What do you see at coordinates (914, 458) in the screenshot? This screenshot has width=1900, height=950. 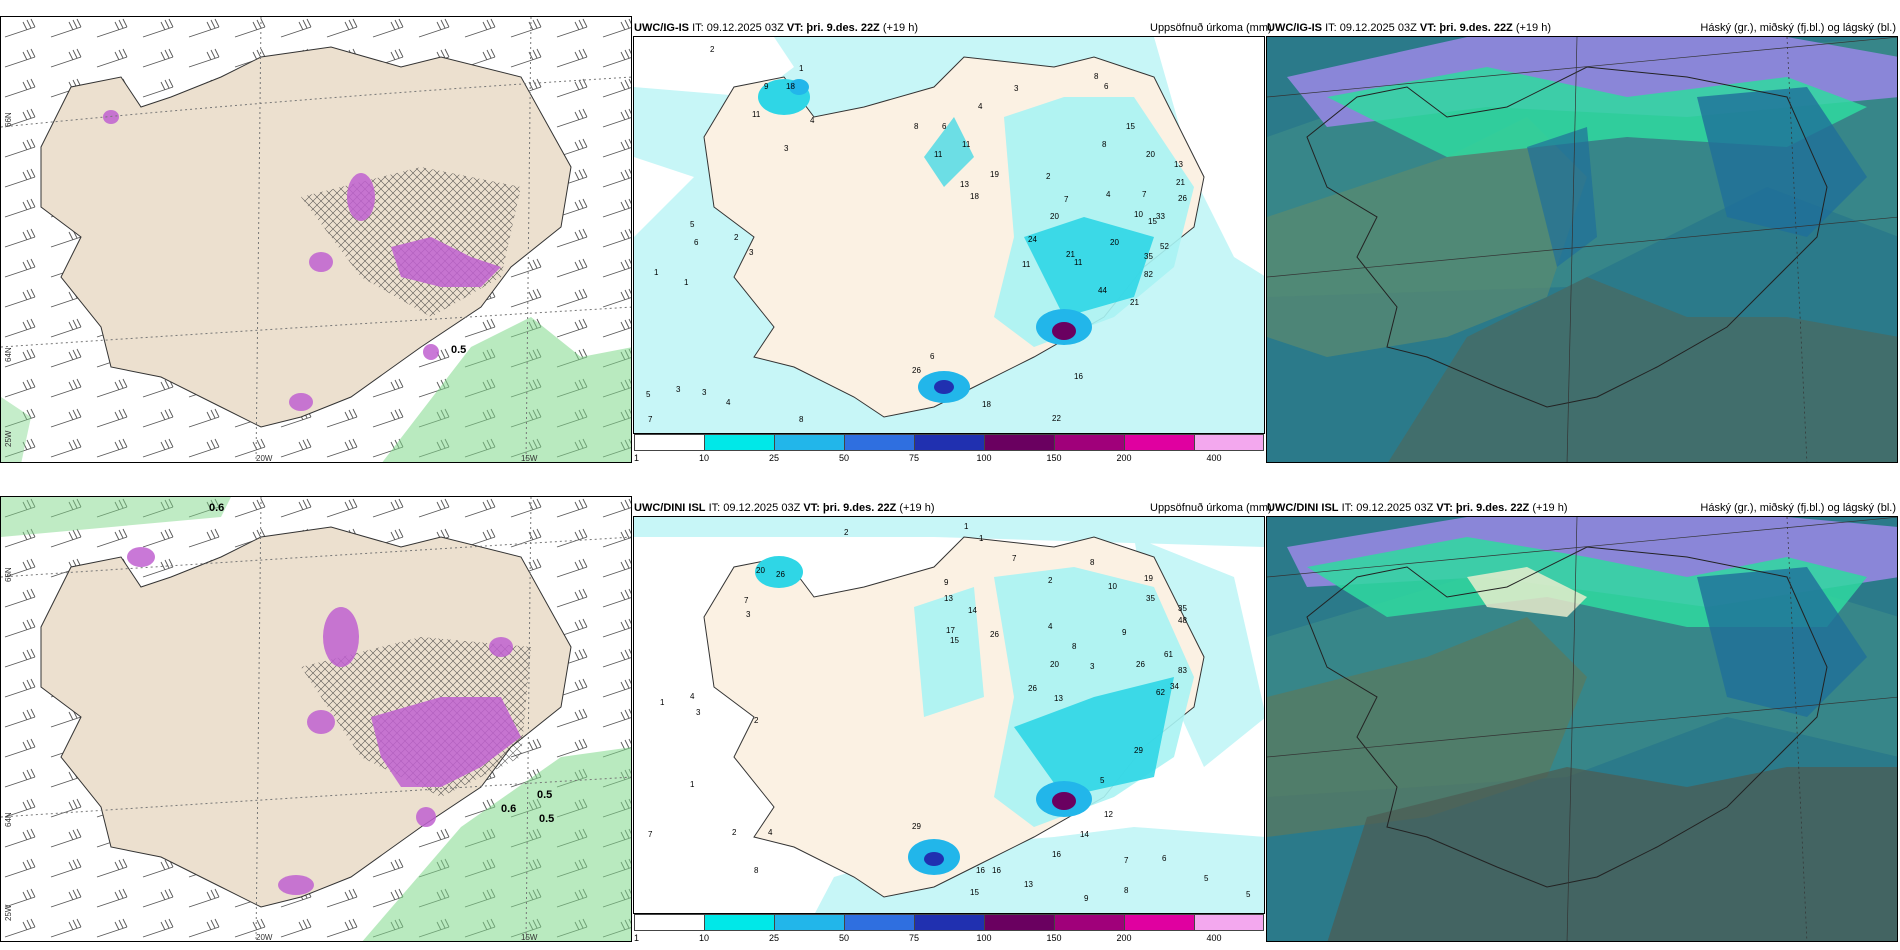 I see `legend-tick: 75` at bounding box center [914, 458].